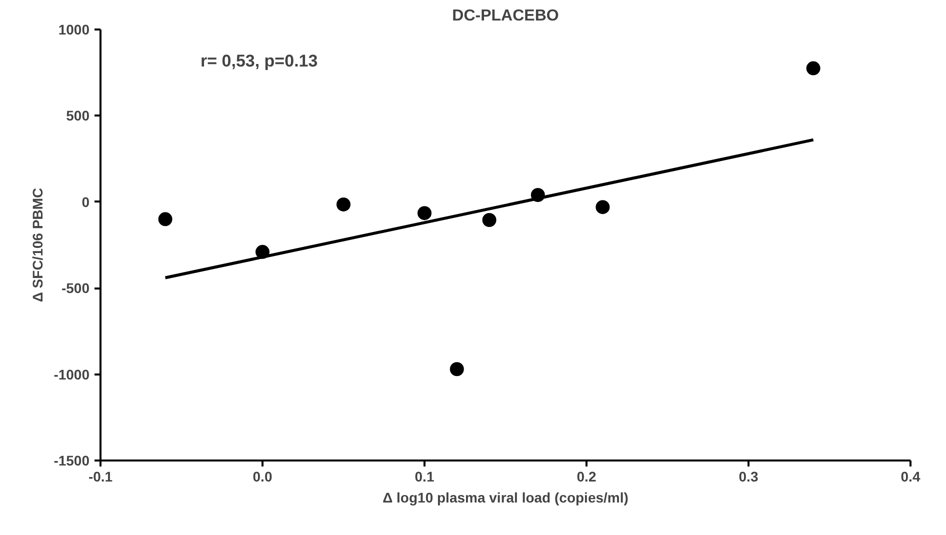  Describe the element at coordinates (259, 61) in the screenshot. I see `annotation: r= 0,53, p=0.13` at that location.